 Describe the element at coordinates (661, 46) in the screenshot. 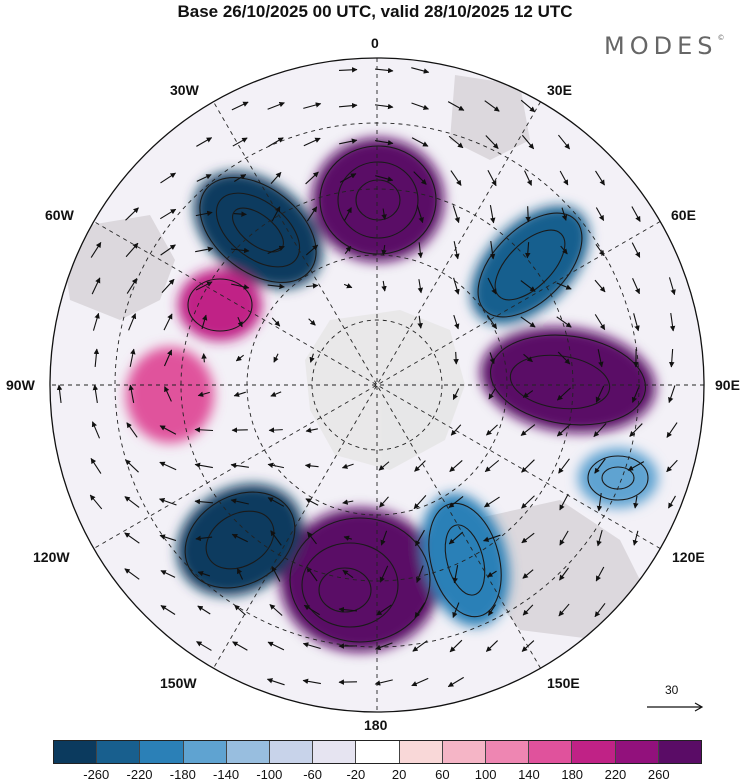

I see `brand-name: MODES` at that location.